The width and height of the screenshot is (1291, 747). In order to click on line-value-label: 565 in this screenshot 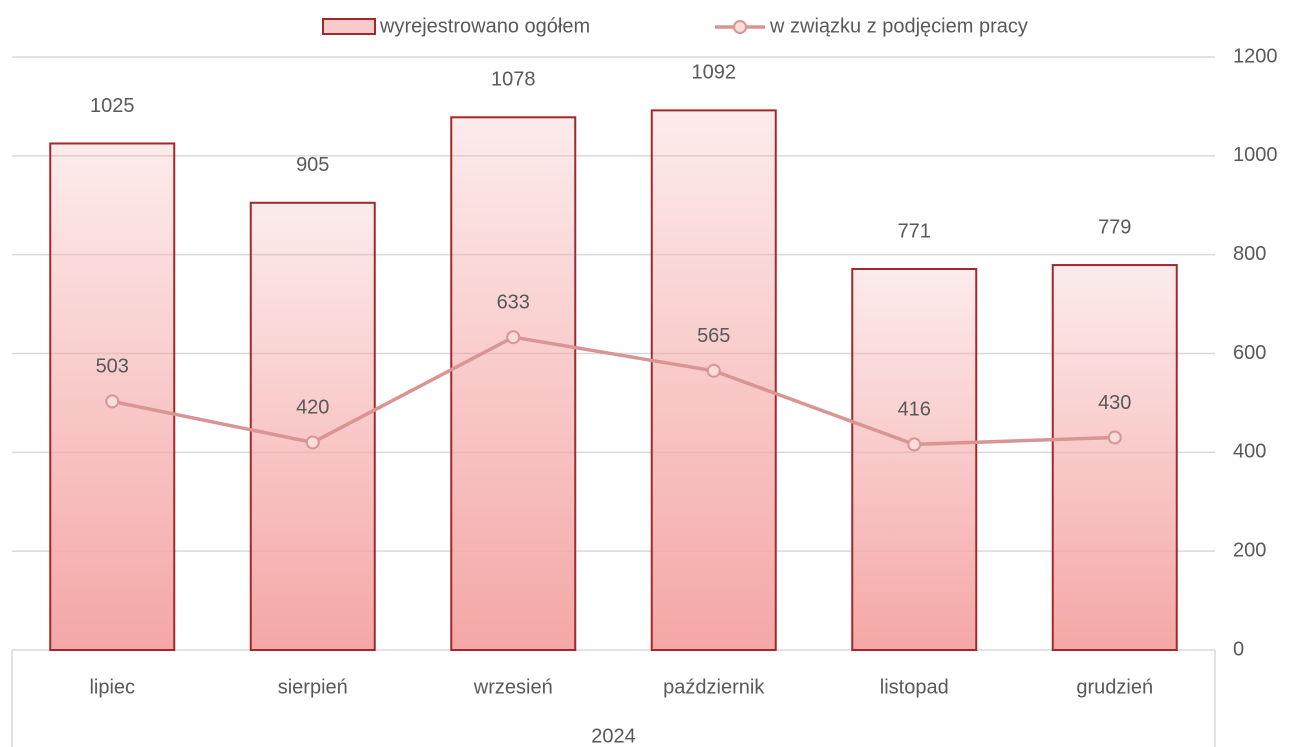, I will do `click(713, 336)`.